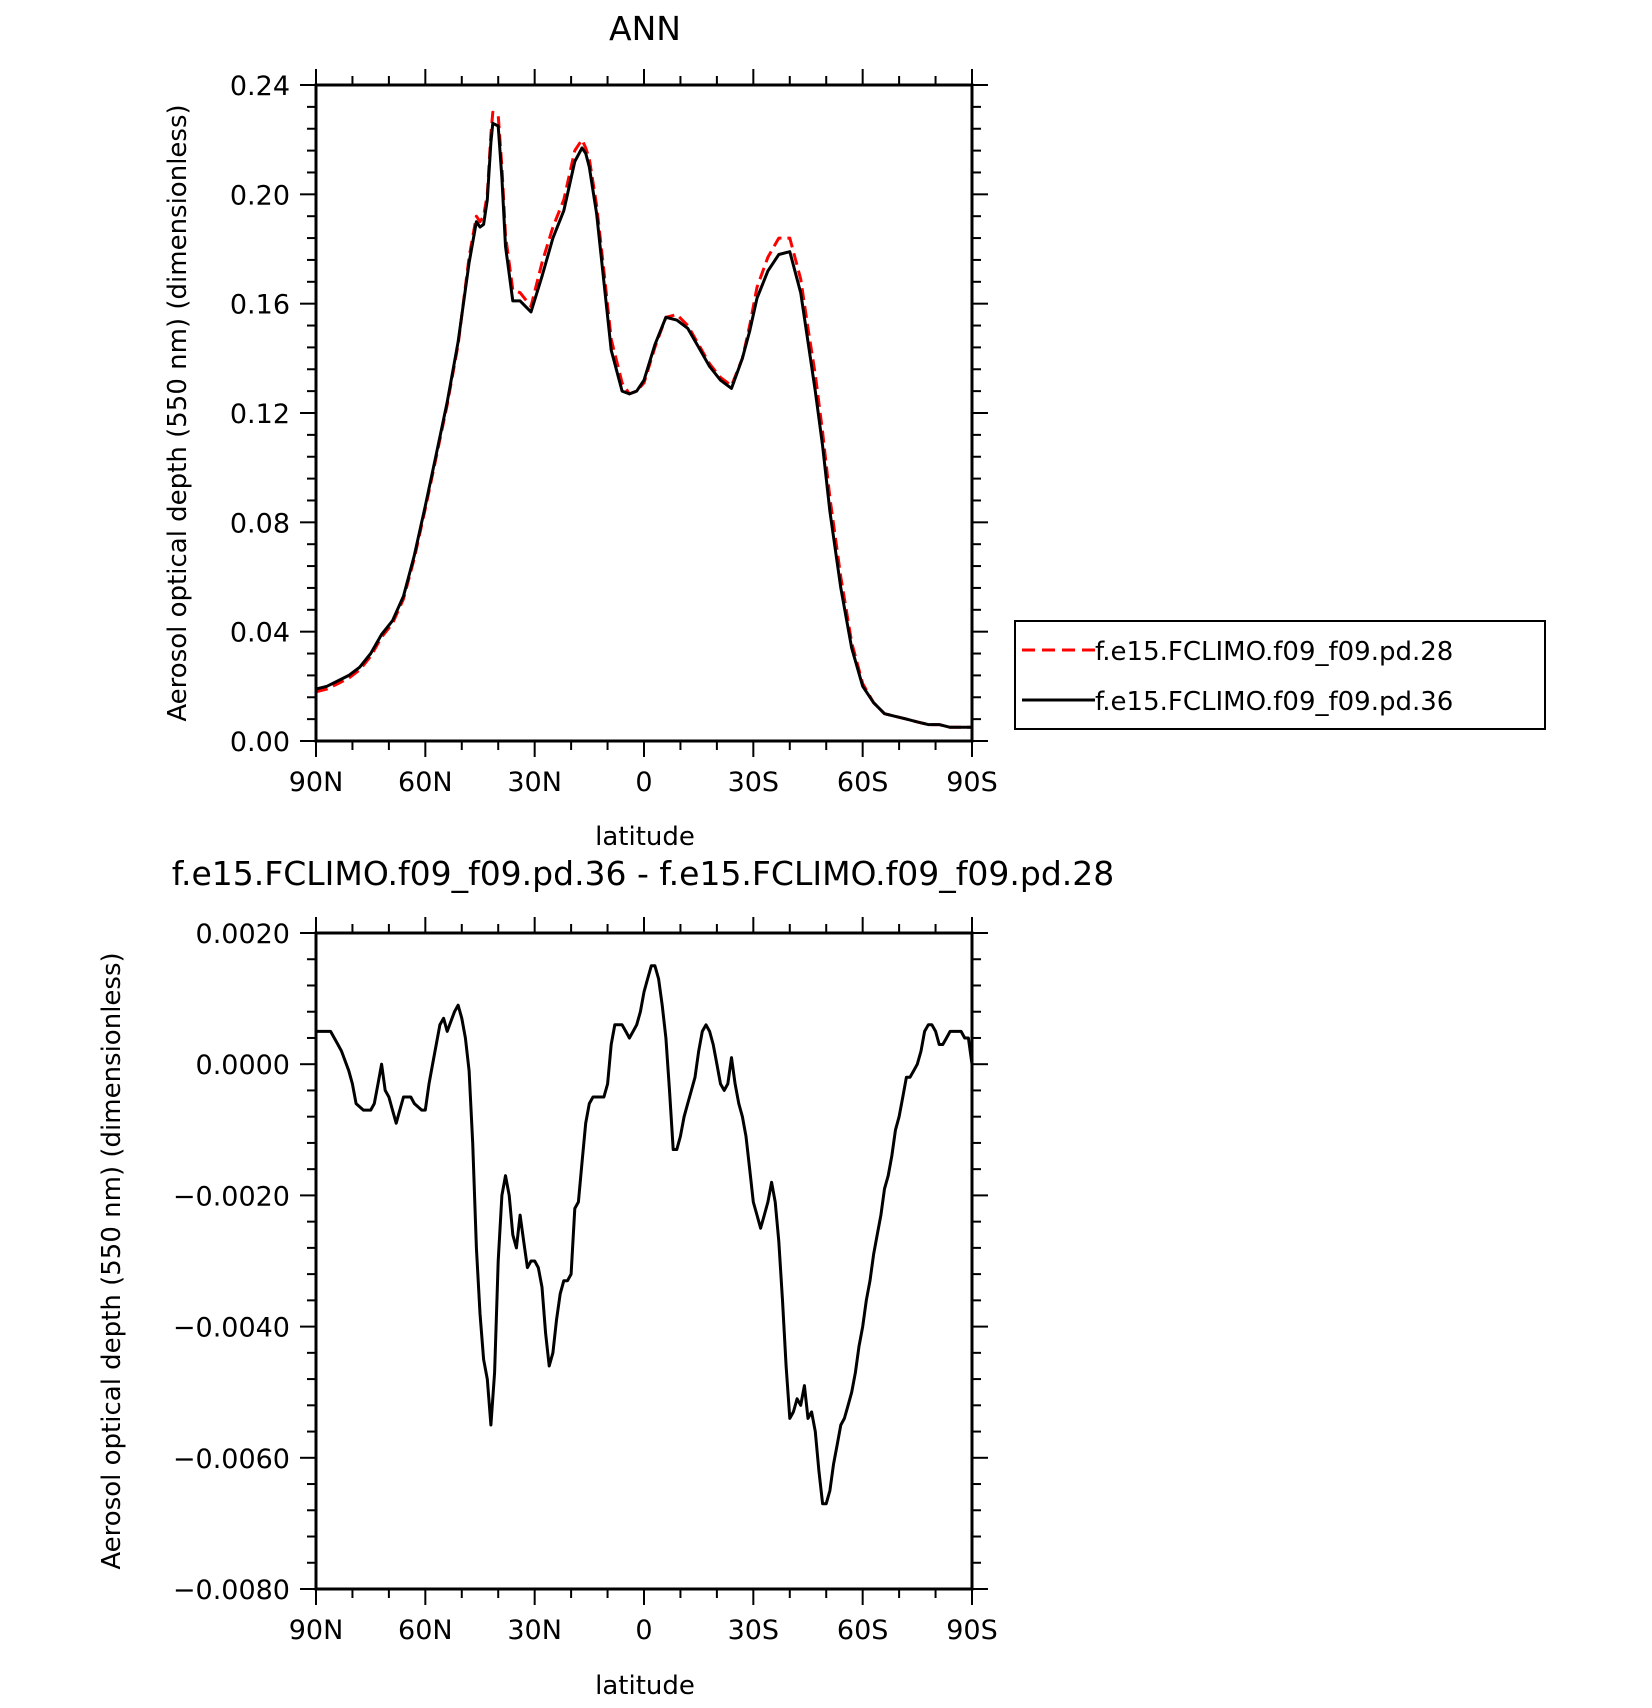  What do you see at coordinates (260, 633) in the screenshot?
I see `top-y-tick-label: 0.04` at bounding box center [260, 633].